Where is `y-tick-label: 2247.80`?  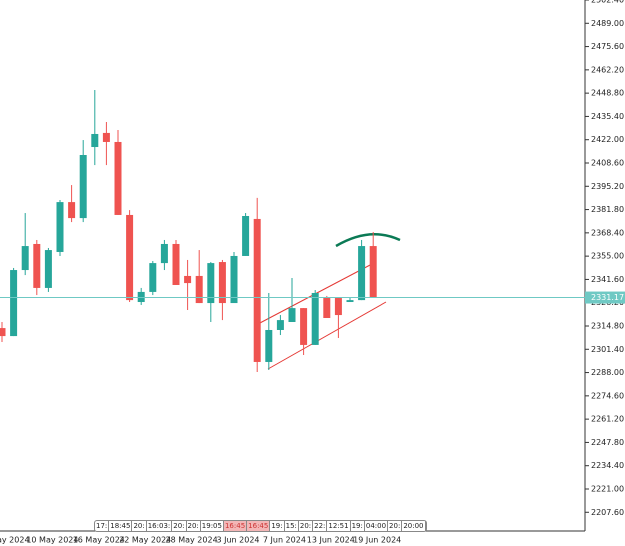
y-tick-label: 2247.80 is located at coordinates (607, 442).